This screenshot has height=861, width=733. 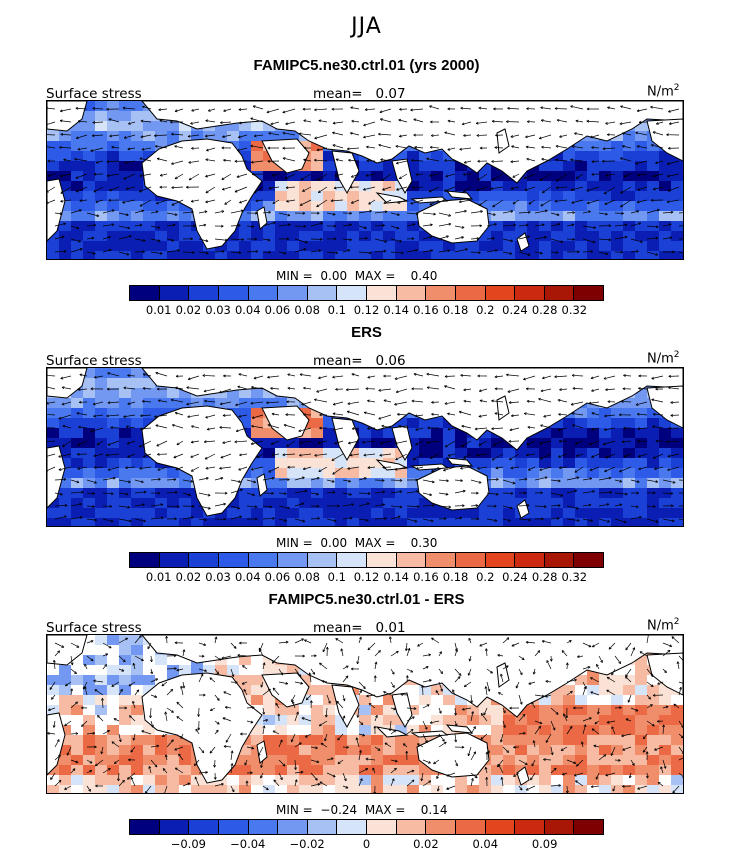 I want to click on panel-3-unit-text: N/m, so click(x=660, y=626).